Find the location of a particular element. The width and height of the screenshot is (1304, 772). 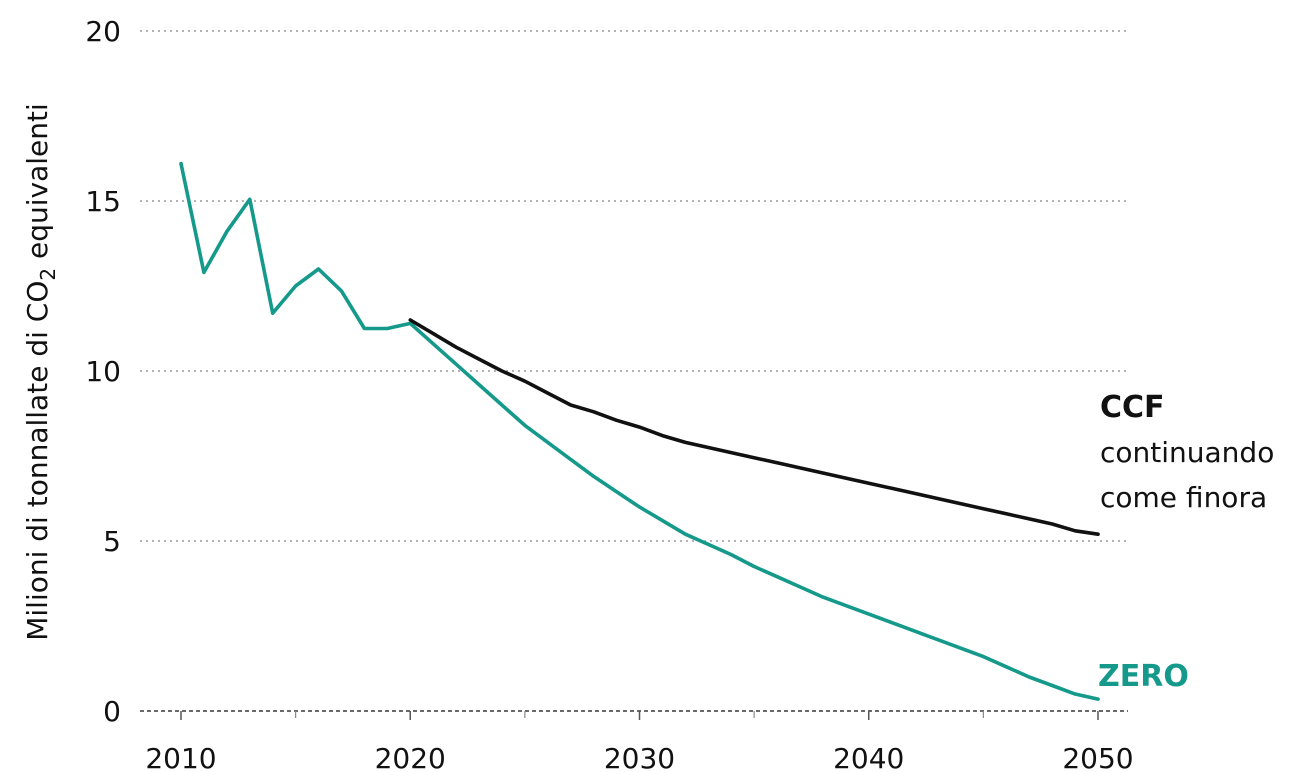

y-tick-label-20: 20 is located at coordinates (103, 31).